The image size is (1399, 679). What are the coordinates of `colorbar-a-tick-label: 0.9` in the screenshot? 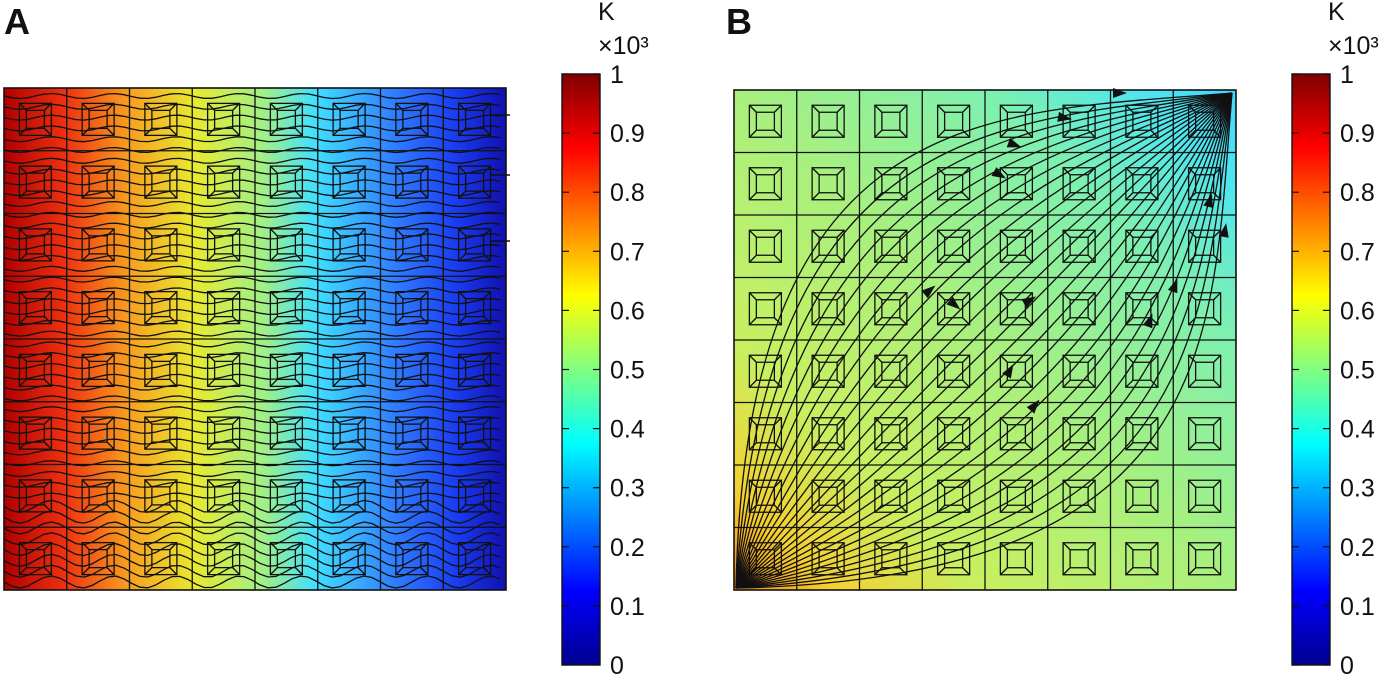 It's located at (627, 134).